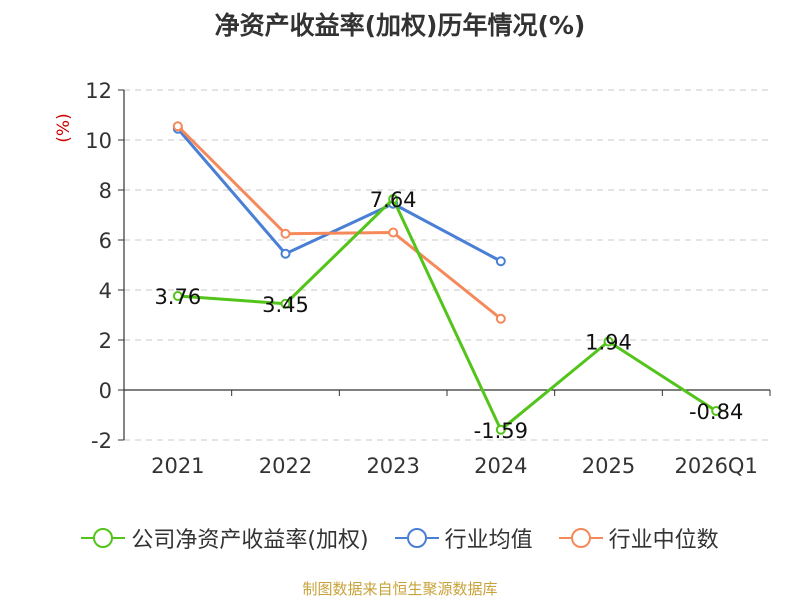 The width and height of the screenshot is (800, 600). What do you see at coordinates (101, 441) in the screenshot?
I see `y-tick-label: -2` at bounding box center [101, 441].